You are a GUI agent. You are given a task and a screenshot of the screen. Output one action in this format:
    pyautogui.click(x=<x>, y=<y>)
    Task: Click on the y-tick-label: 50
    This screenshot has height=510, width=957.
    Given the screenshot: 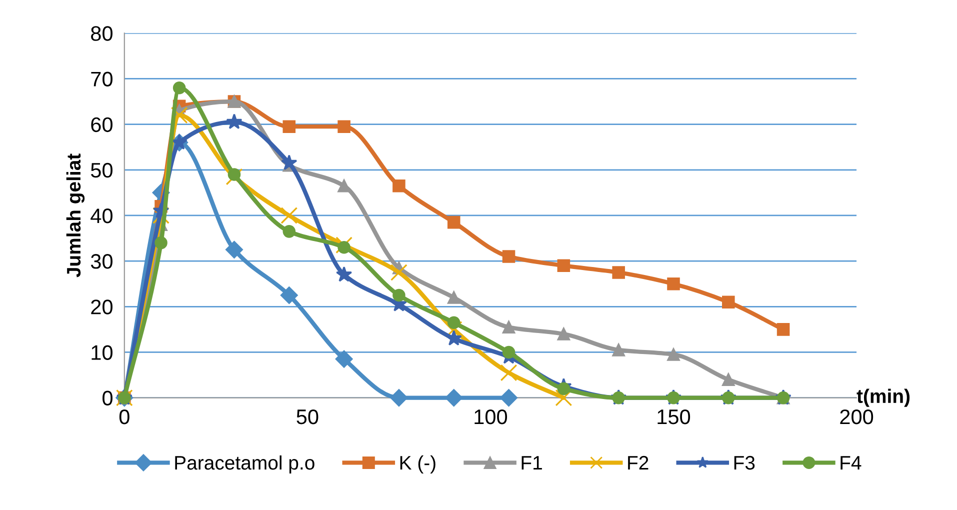 What is the action you would take?
    pyautogui.click(x=101, y=170)
    